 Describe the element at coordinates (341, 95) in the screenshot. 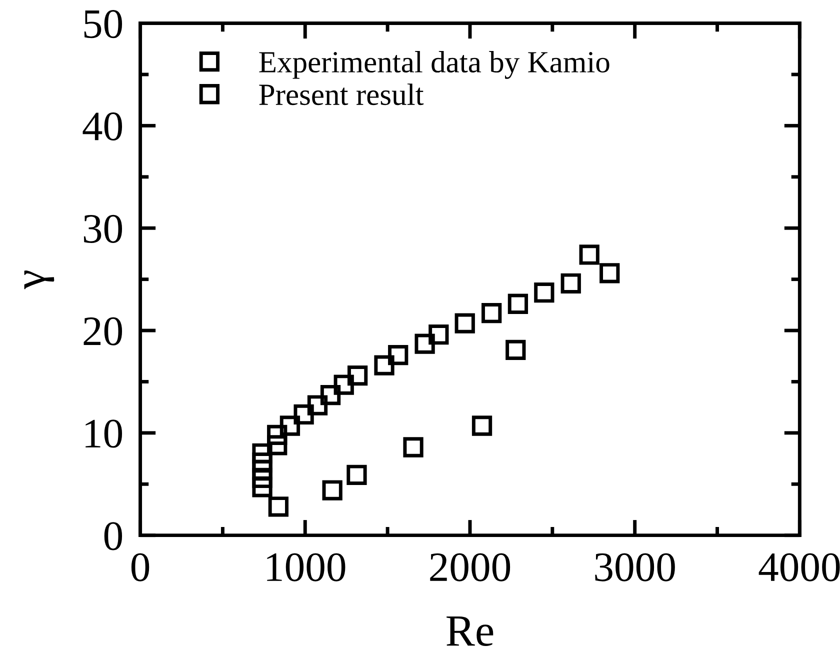

I see `legend-label: Present result` at that location.